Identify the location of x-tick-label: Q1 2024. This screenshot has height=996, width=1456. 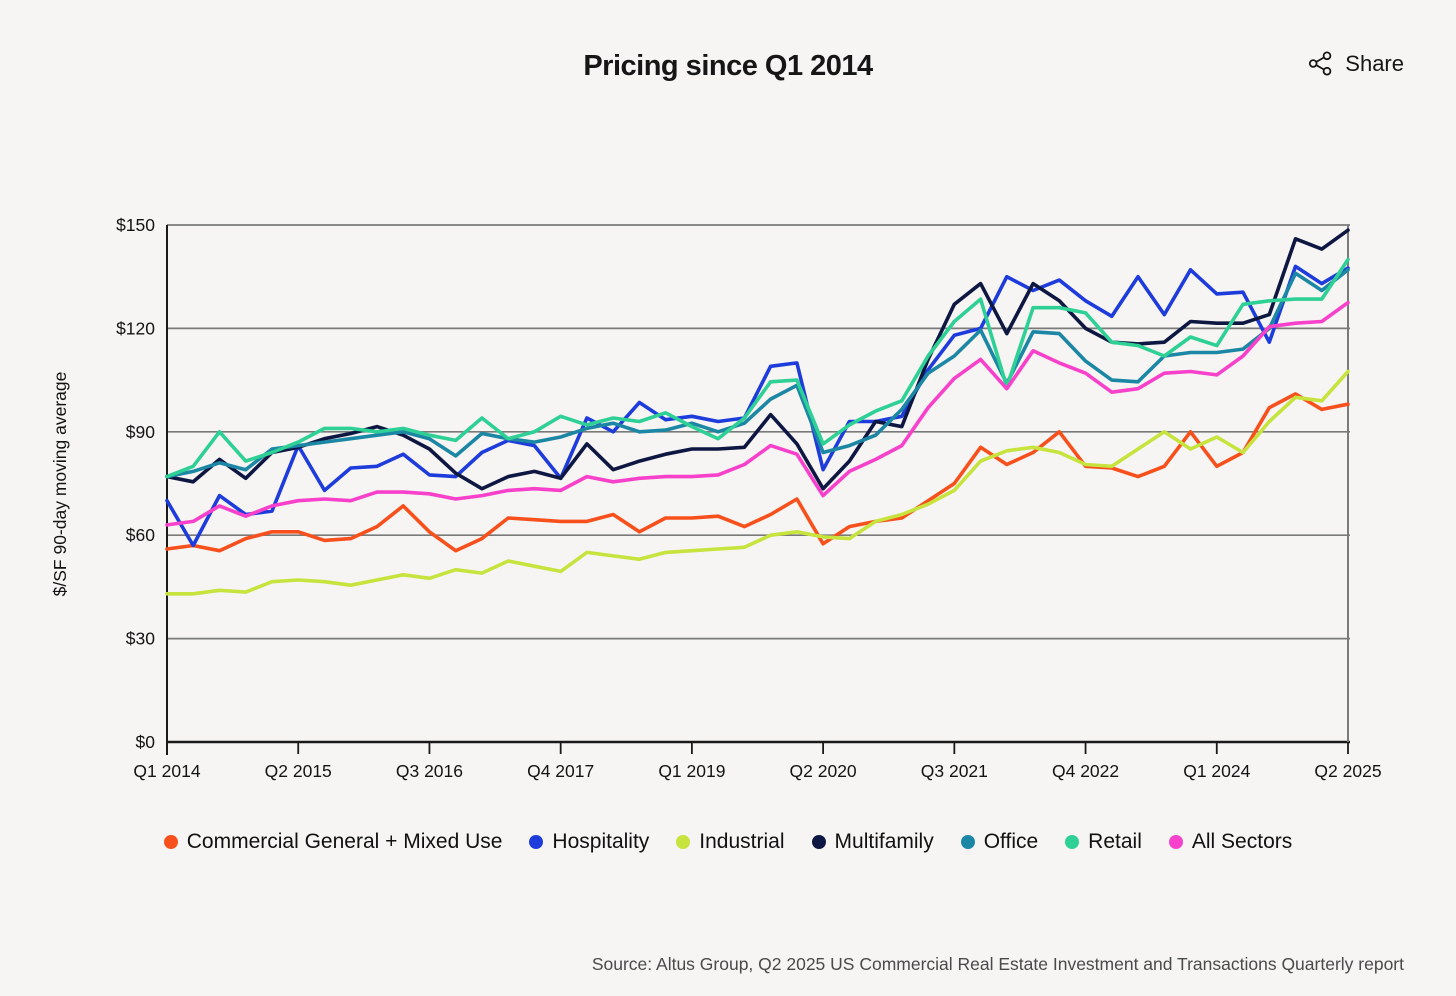
(1216, 771).